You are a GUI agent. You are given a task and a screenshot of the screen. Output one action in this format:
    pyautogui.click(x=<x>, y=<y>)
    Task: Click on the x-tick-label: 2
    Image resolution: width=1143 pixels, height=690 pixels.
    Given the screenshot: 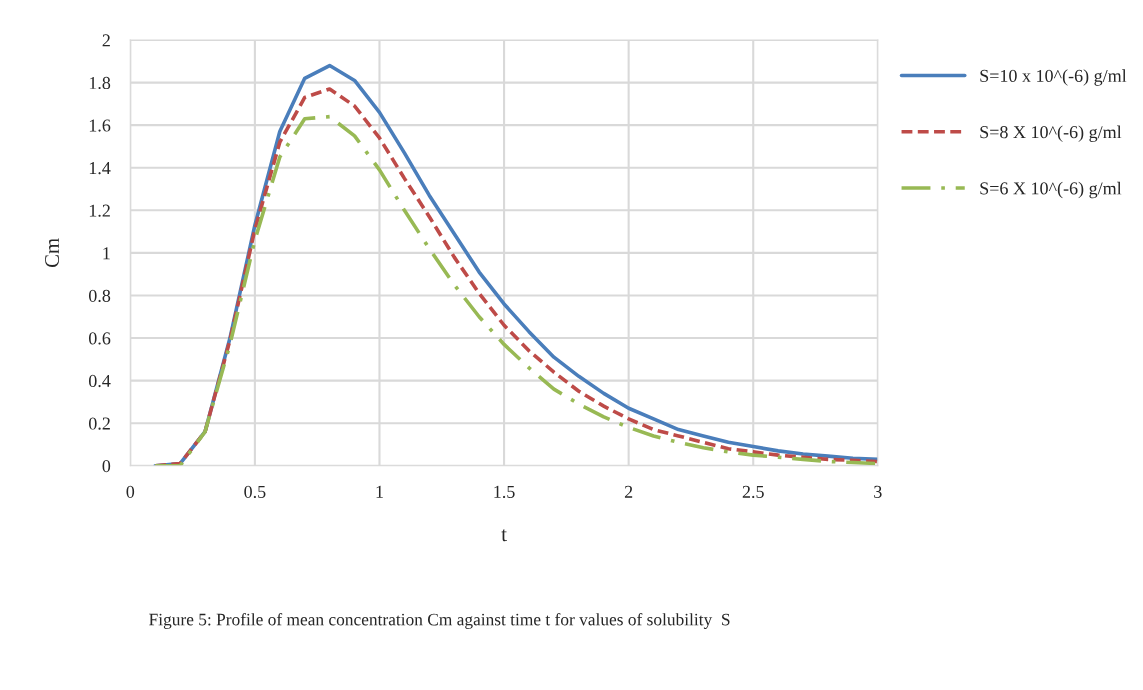 What is the action you would take?
    pyautogui.click(x=628, y=491)
    